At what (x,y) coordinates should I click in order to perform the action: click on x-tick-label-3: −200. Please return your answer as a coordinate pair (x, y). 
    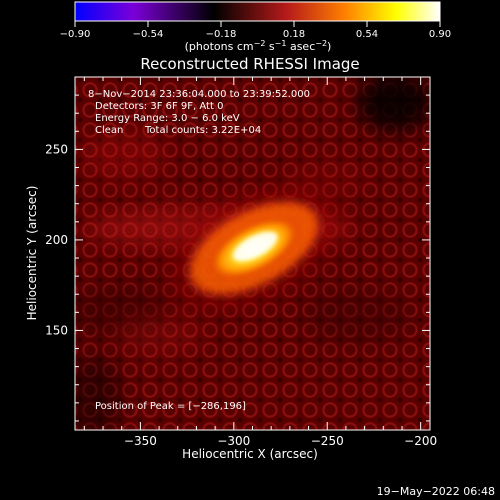
    Looking at the image, I should click on (420, 441).